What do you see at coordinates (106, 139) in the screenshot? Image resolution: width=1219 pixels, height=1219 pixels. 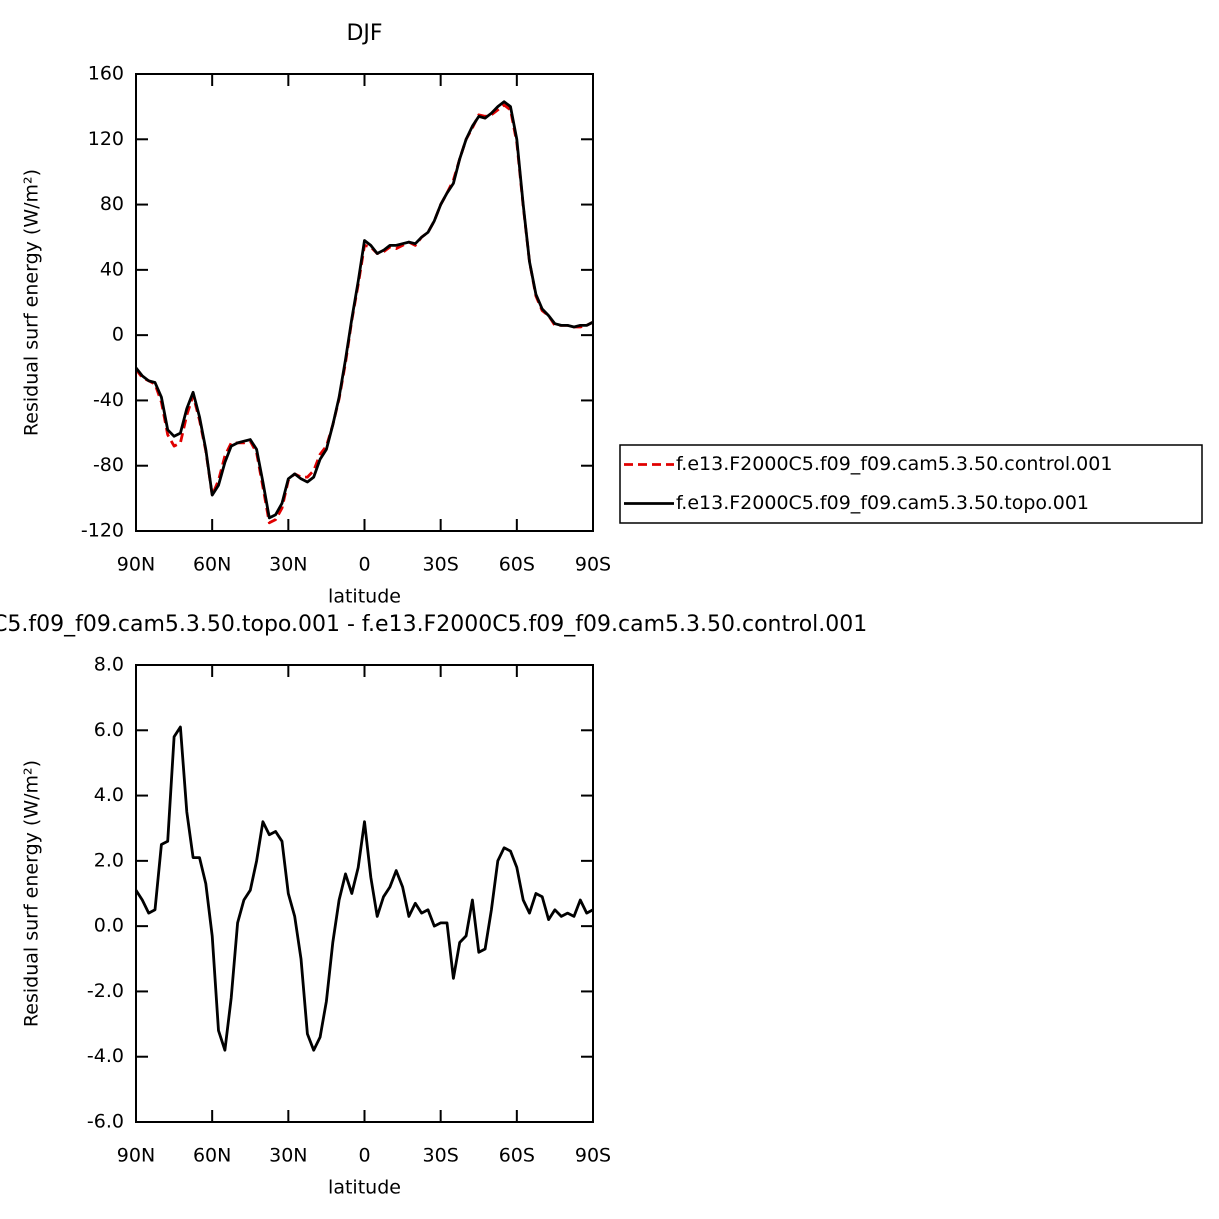 I see `y-tick-label: 120` at bounding box center [106, 139].